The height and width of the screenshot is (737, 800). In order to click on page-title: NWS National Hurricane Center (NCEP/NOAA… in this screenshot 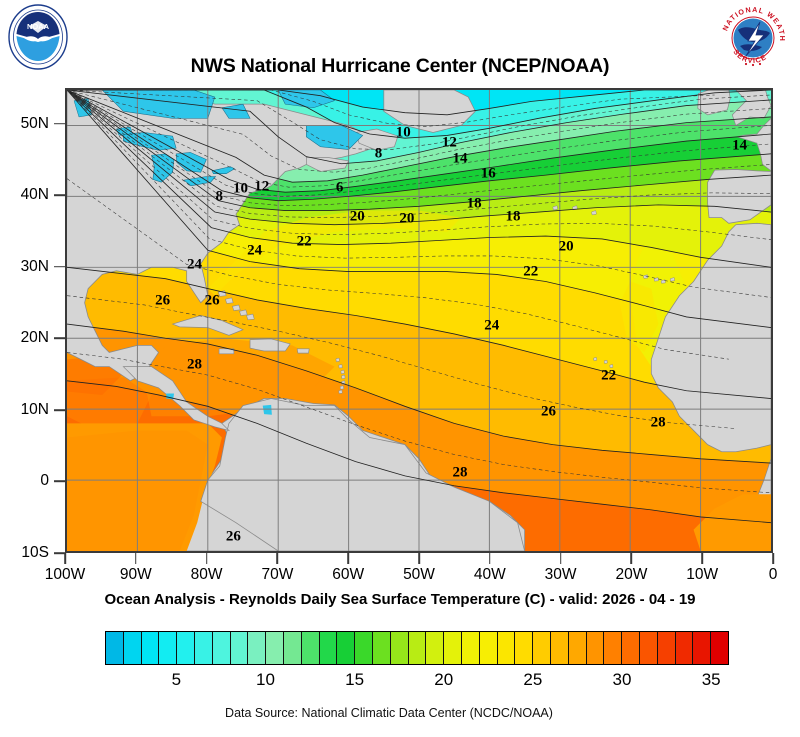, I will do `click(400, 66)`.